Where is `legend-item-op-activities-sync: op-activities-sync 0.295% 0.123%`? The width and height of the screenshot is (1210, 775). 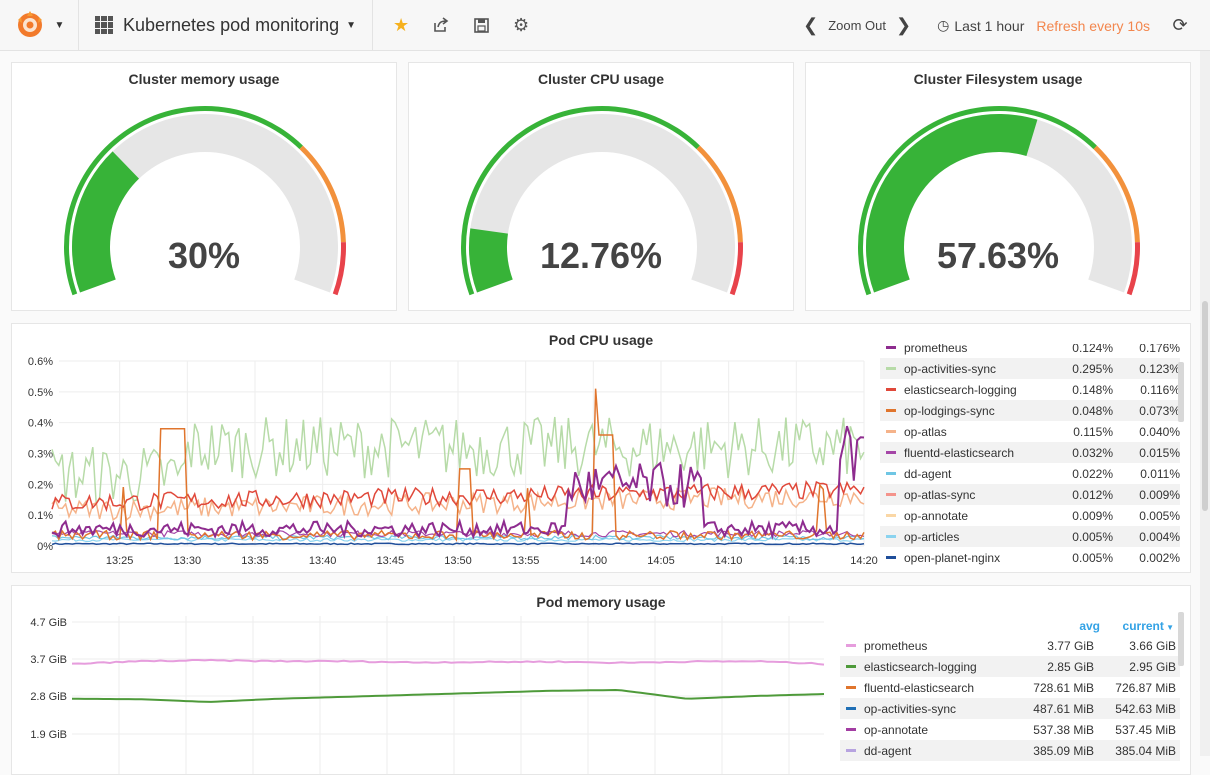
legend-item-op-activities-sync: op-activities-sync 0.295% 0.123% is located at coordinates (1030, 368).